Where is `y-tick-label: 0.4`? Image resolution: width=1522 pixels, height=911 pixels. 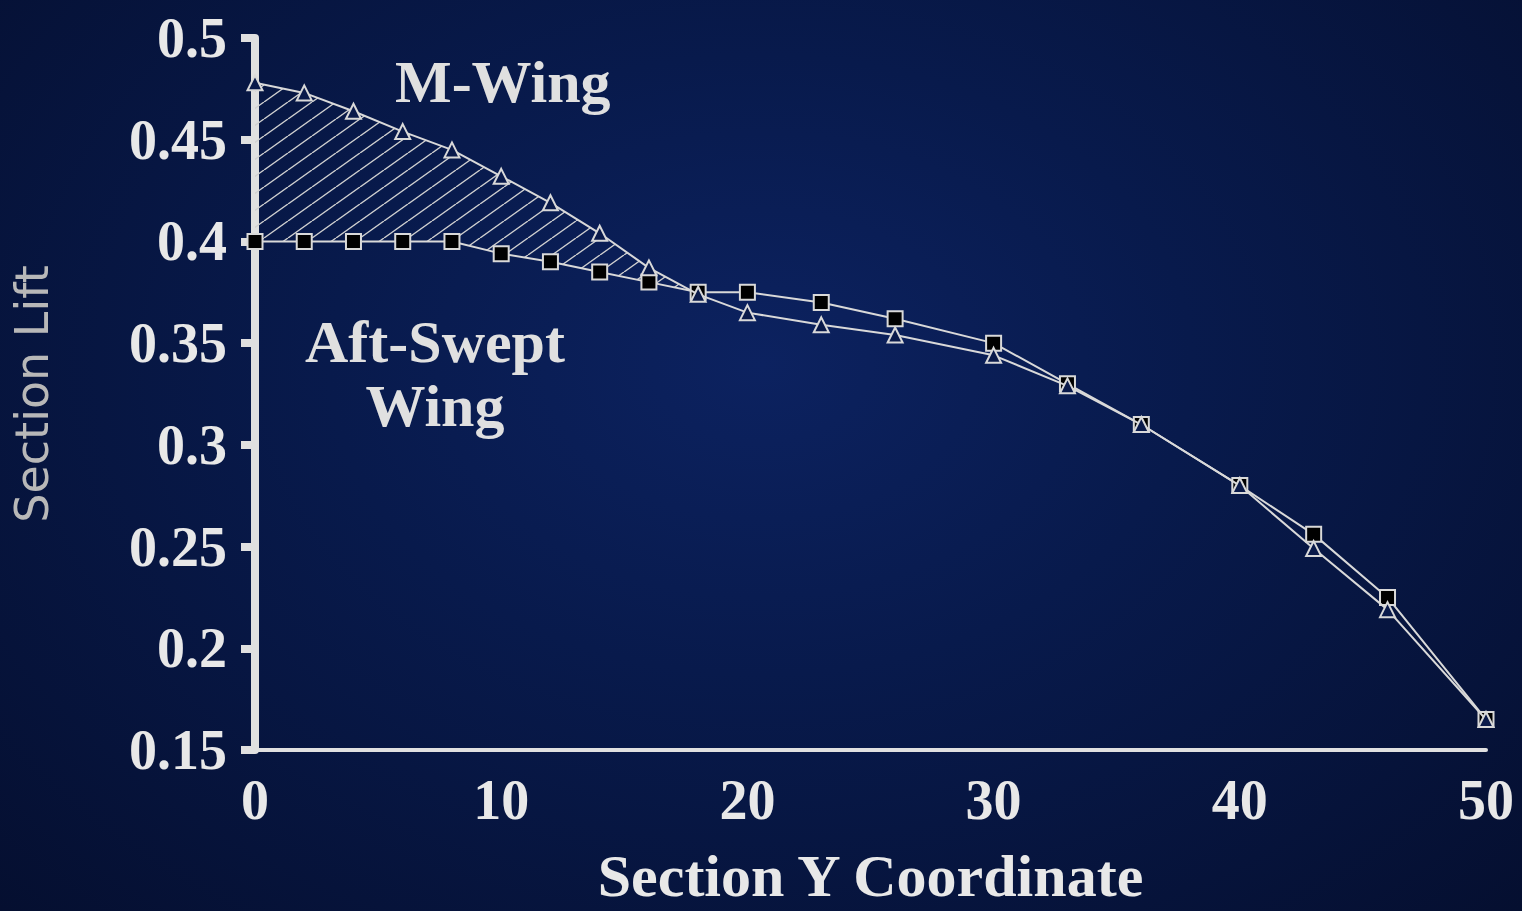 y-tick-label: 0.4 is located at coordinates (192, 241).